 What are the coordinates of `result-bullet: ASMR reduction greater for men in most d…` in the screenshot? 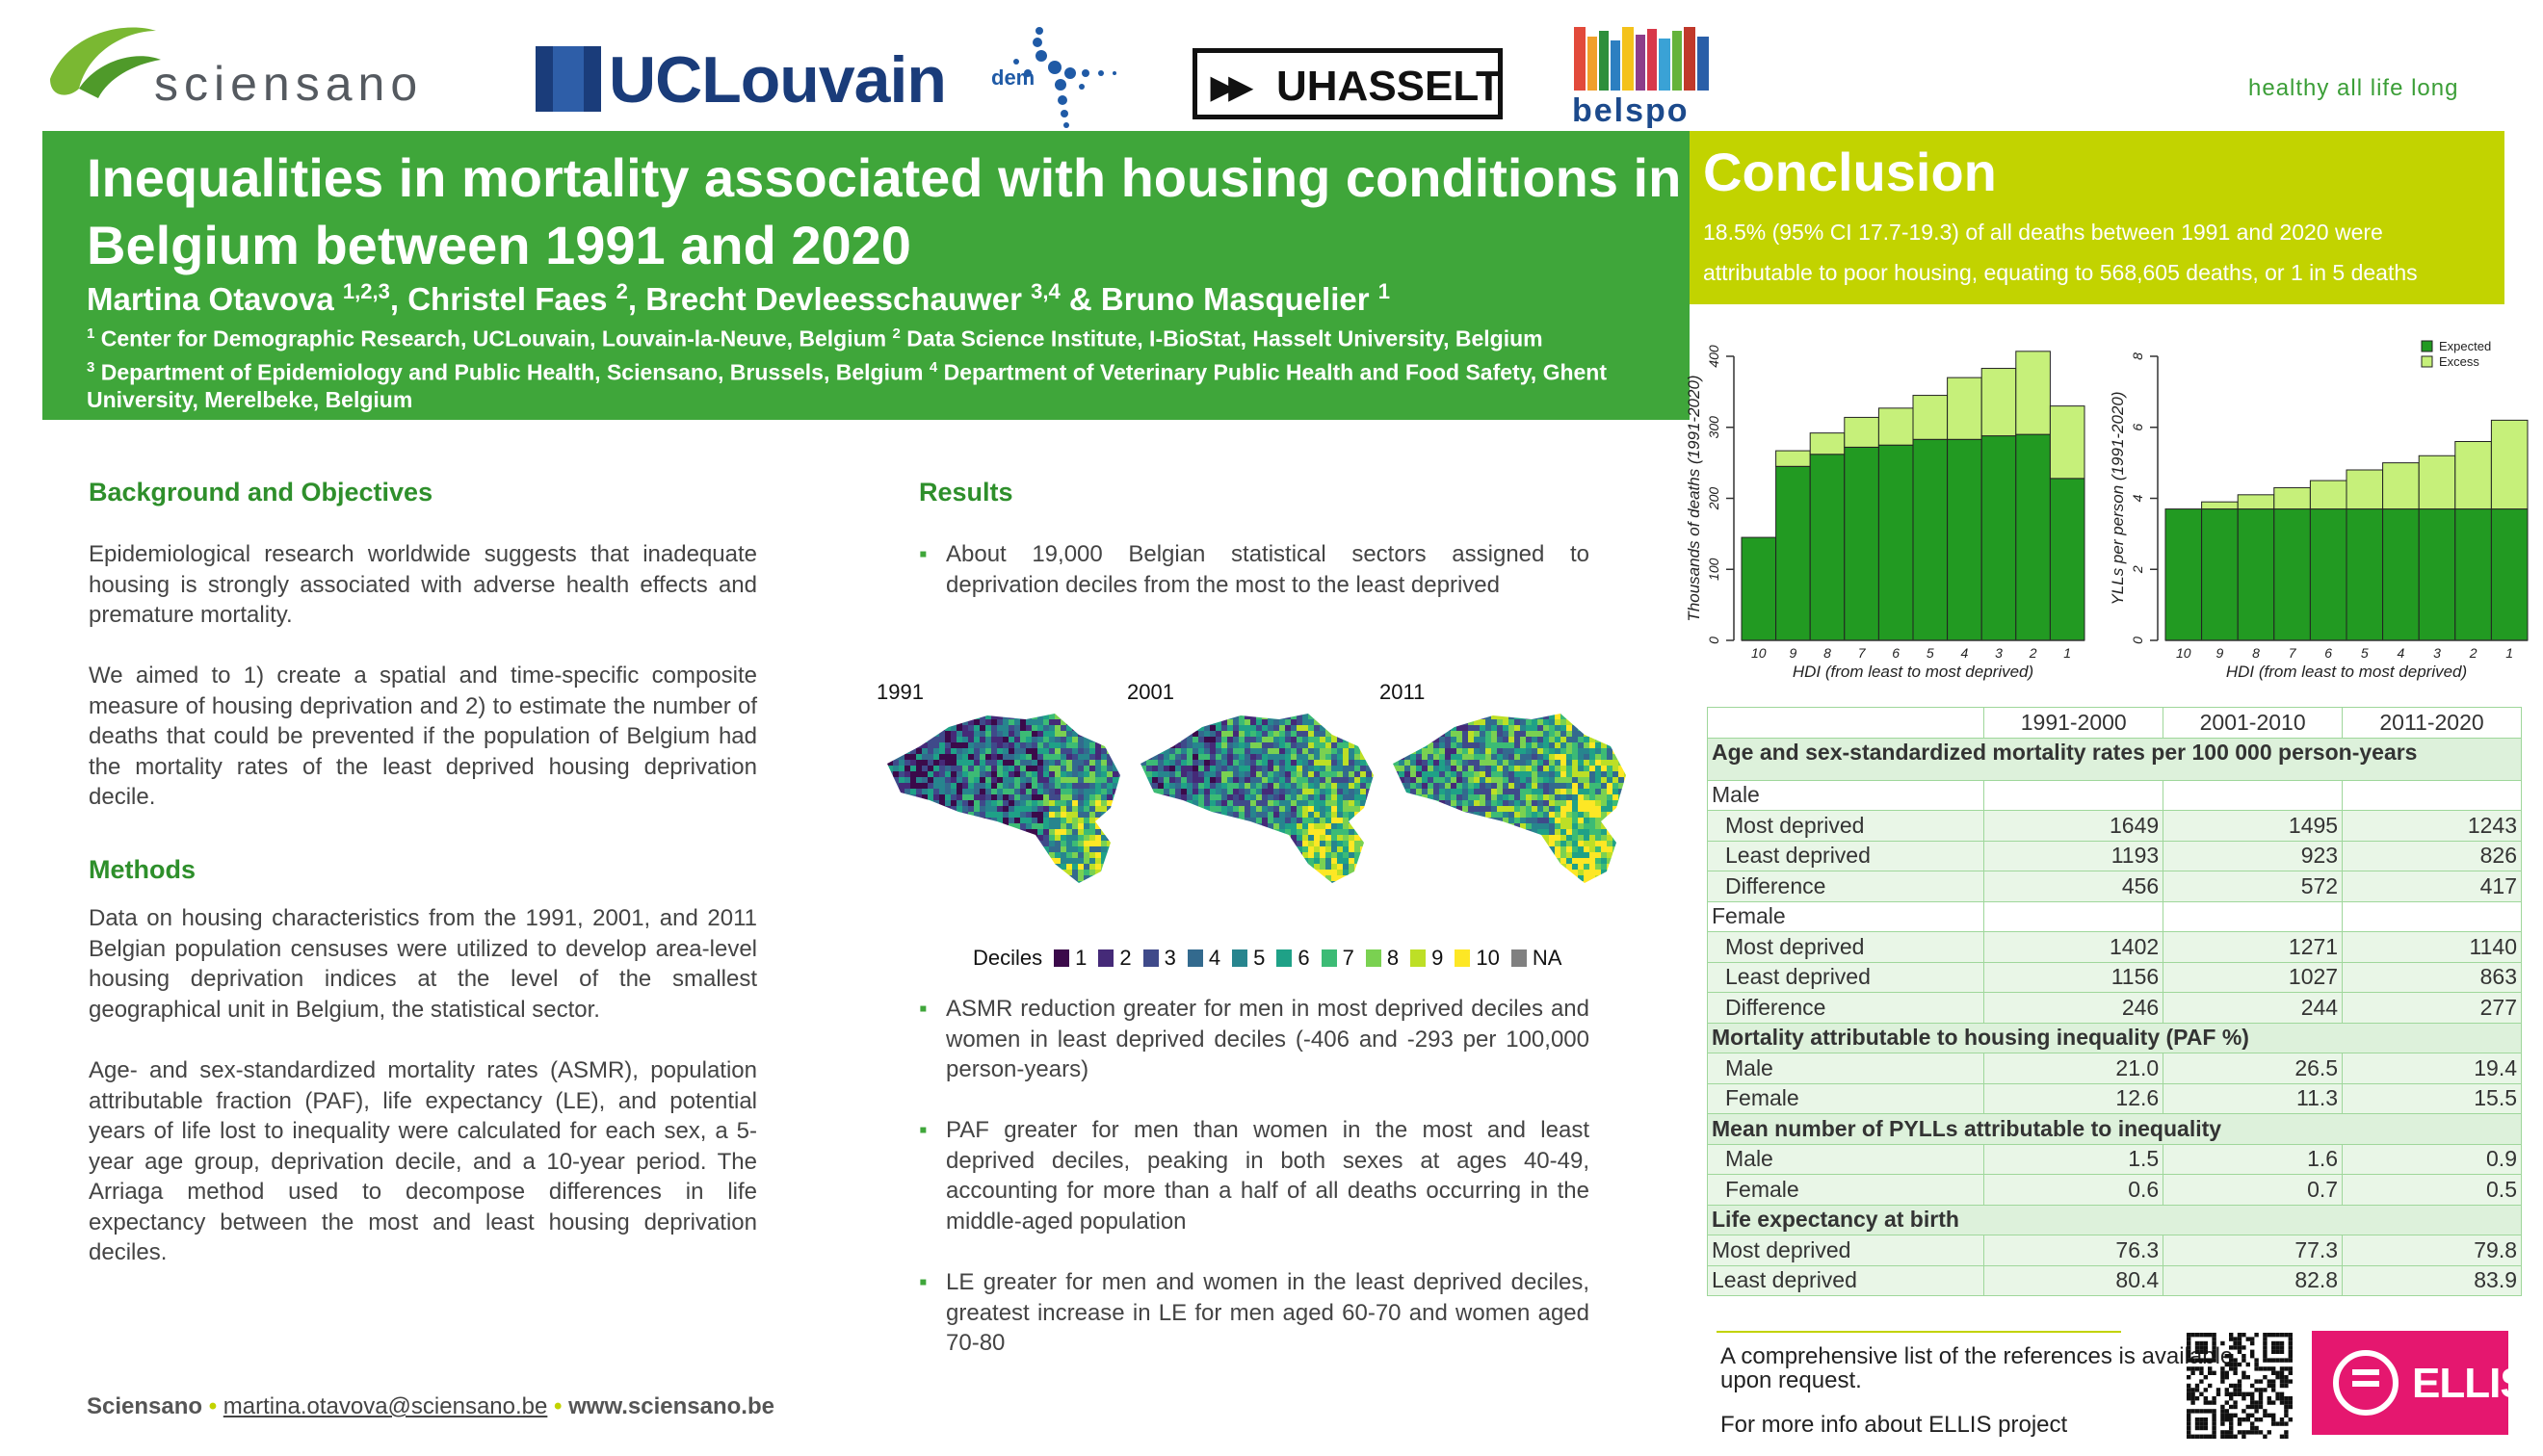 It's located at (1254, 1039).